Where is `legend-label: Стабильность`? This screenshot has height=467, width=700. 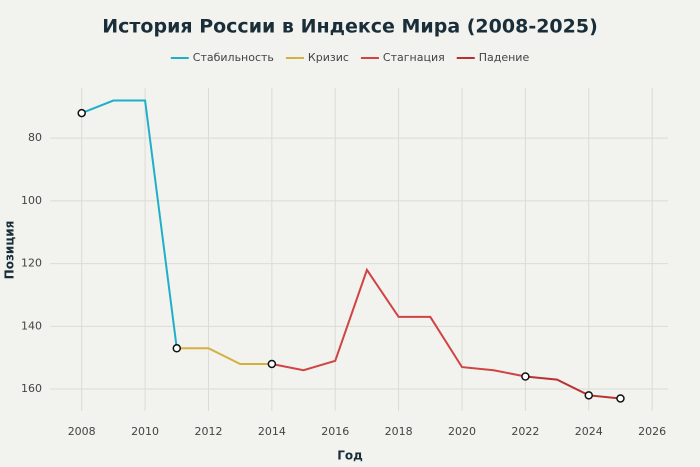 legend-label: Стабильность is located at coordinates (233, 57).